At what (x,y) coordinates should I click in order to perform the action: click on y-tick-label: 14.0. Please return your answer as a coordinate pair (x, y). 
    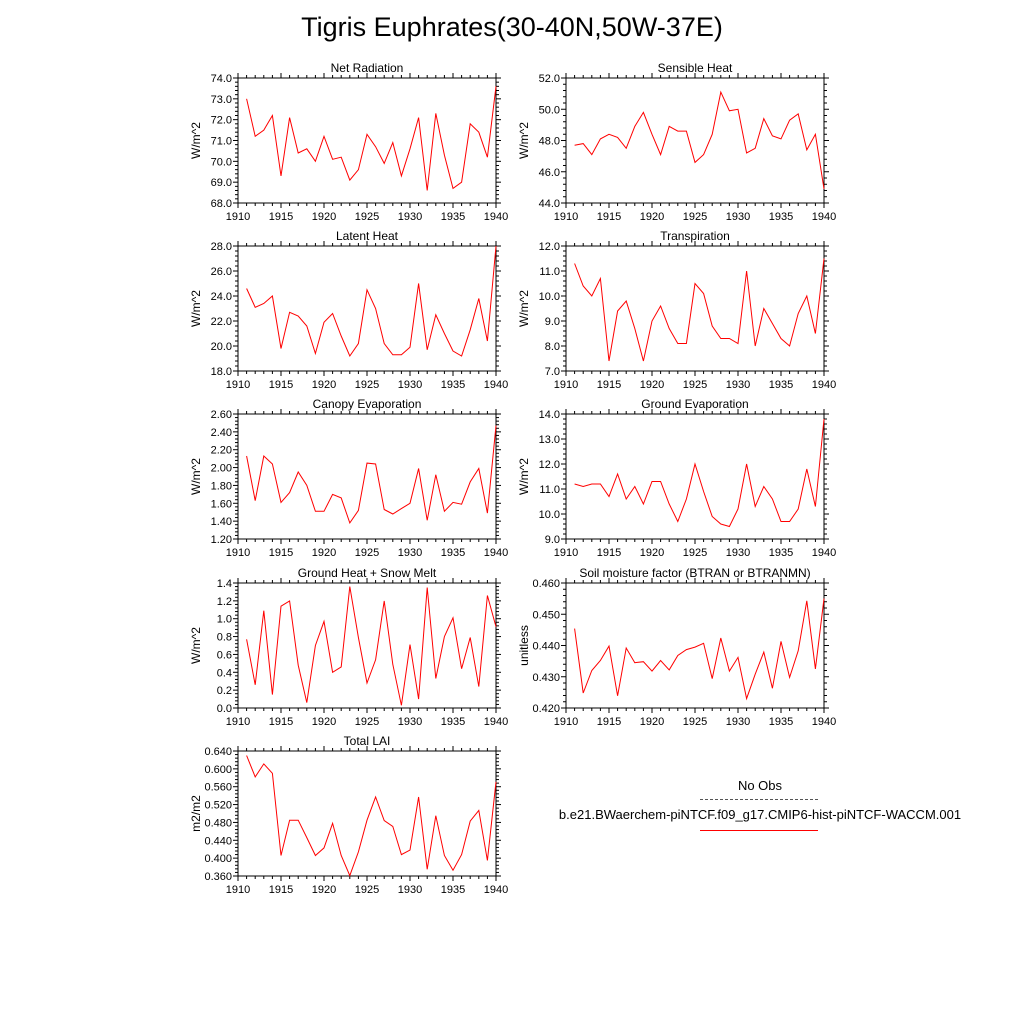
    Looking at the image, I should click on (549, 415).